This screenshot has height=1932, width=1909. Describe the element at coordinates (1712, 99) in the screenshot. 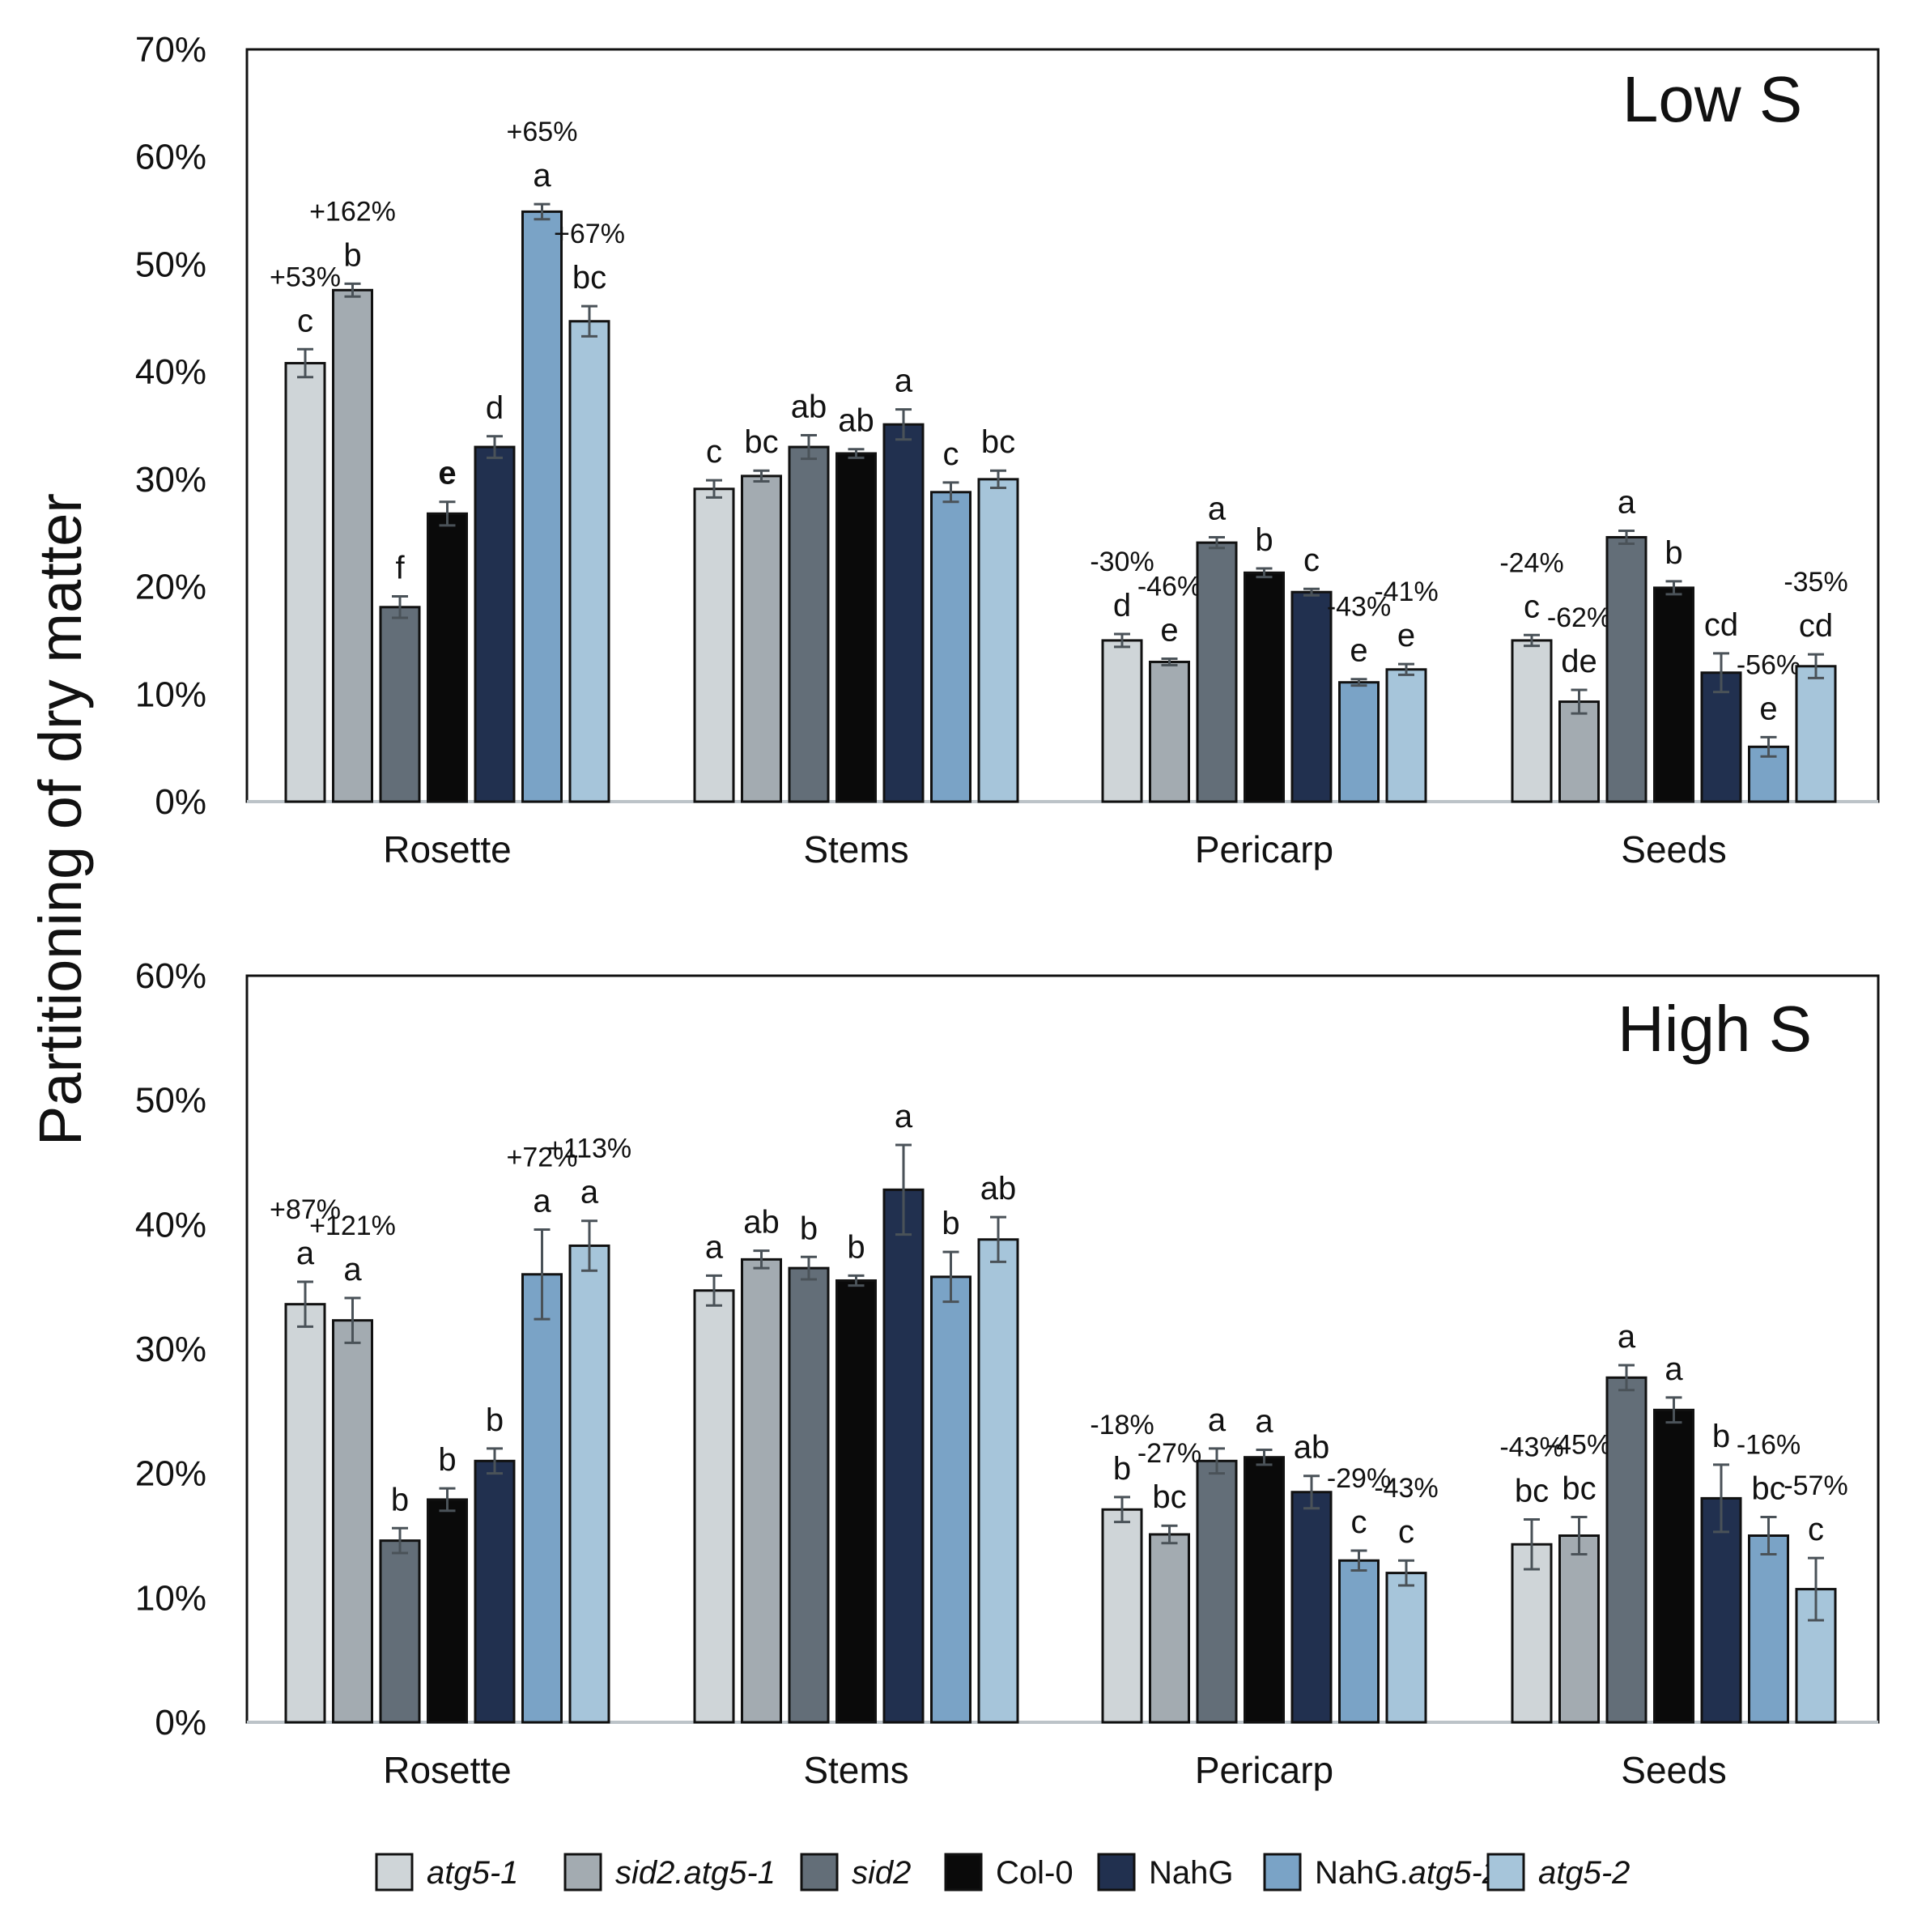

I see `panel-title: Low S` at that location.